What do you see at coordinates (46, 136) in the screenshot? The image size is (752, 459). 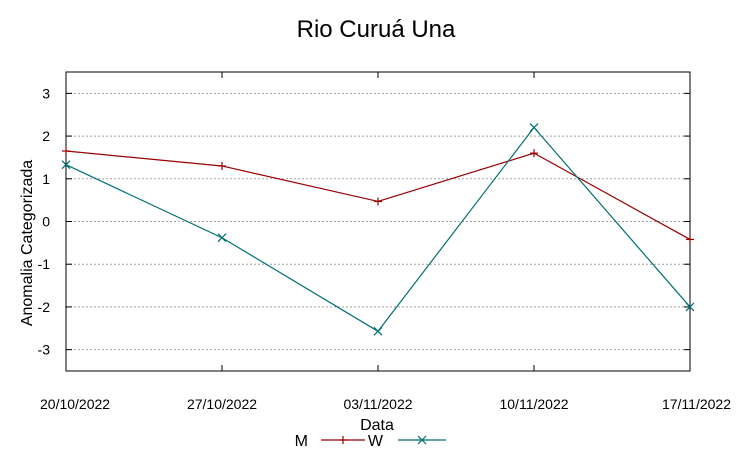 I see `y-tick-label: 2` at bounding box center [46, 136].